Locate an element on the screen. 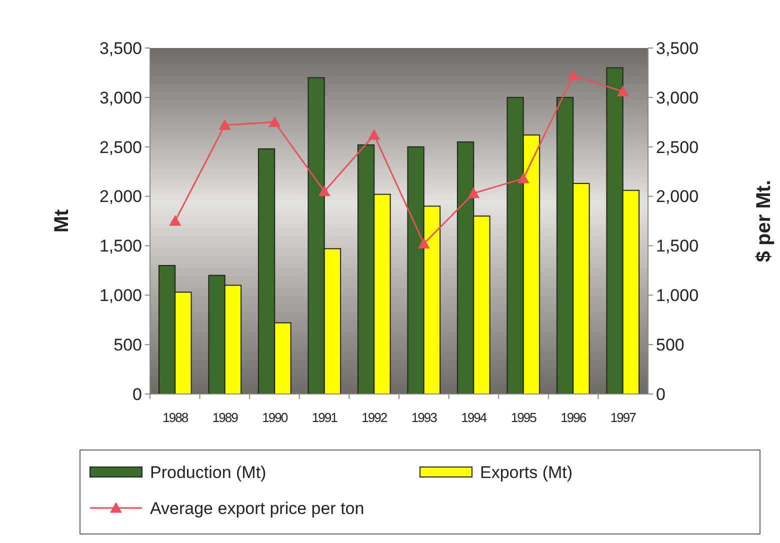  legend-label: Production (Mt) is located at coordinates (208, 472).